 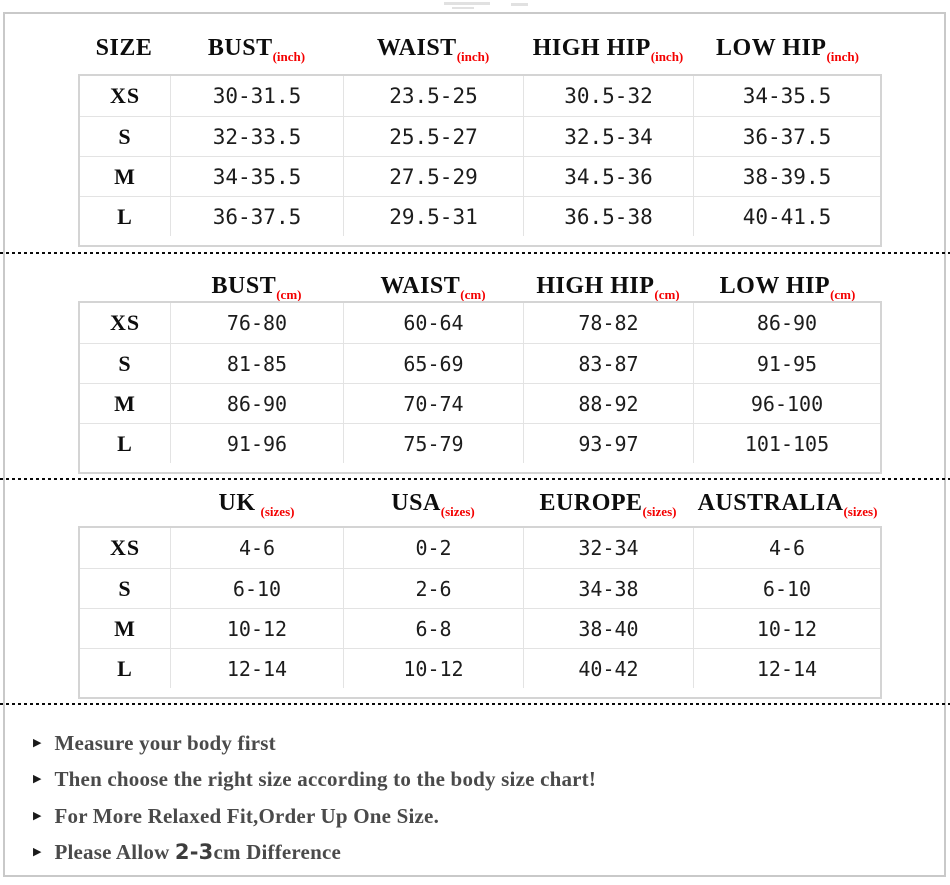 I want to click on column-header-high-hip-inch: HIGH HIP(inch), so click(x=608, y=49).